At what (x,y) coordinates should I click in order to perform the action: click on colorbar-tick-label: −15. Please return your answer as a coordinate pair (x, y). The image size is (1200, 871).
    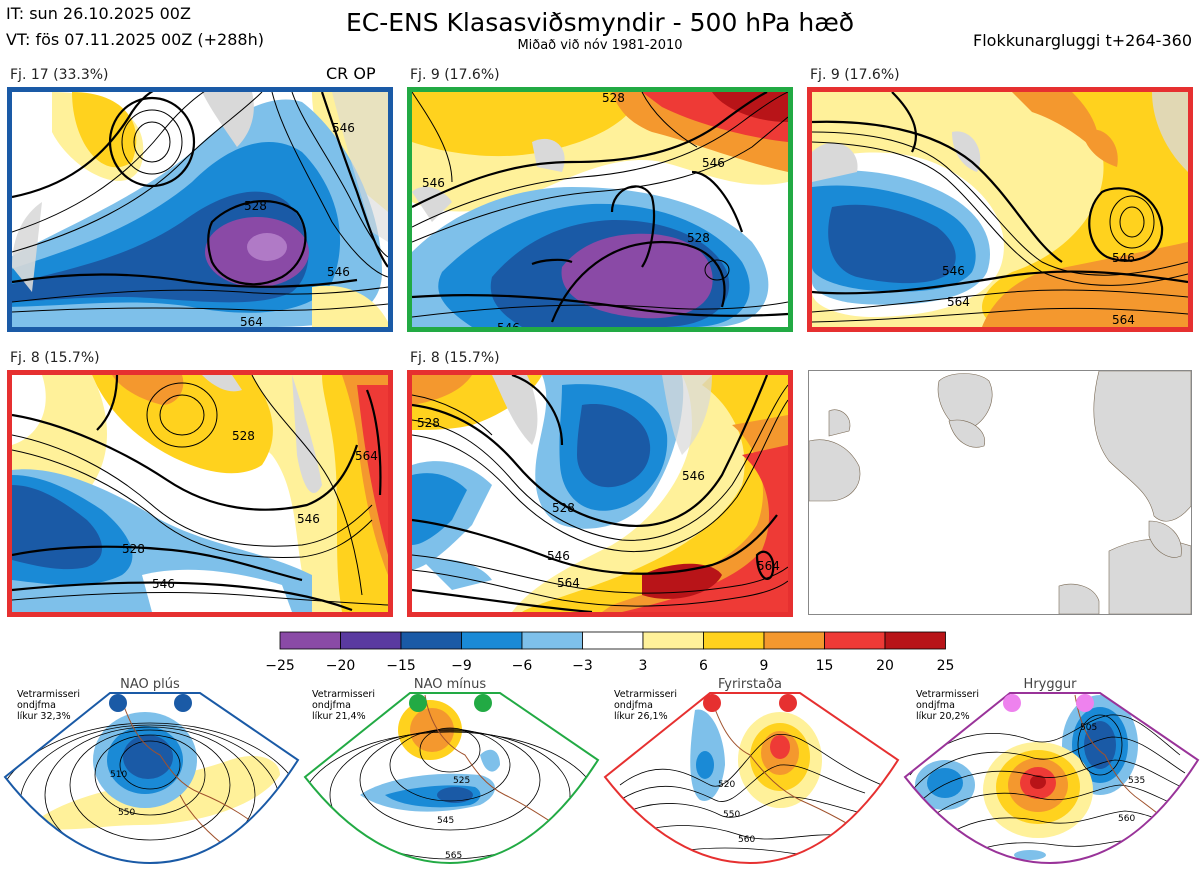
    Looking at the image, I should click on (401, 666).